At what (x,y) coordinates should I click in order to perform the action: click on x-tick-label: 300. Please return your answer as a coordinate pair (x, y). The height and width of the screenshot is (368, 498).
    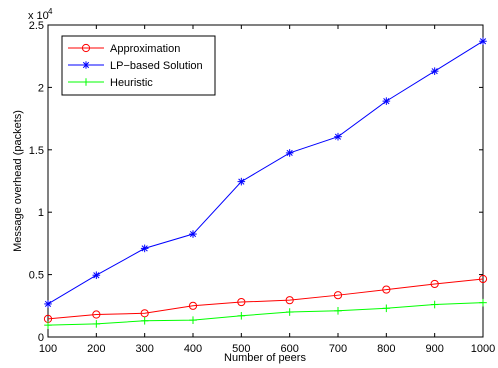
    Looking at the image, I should click on (144, 349).